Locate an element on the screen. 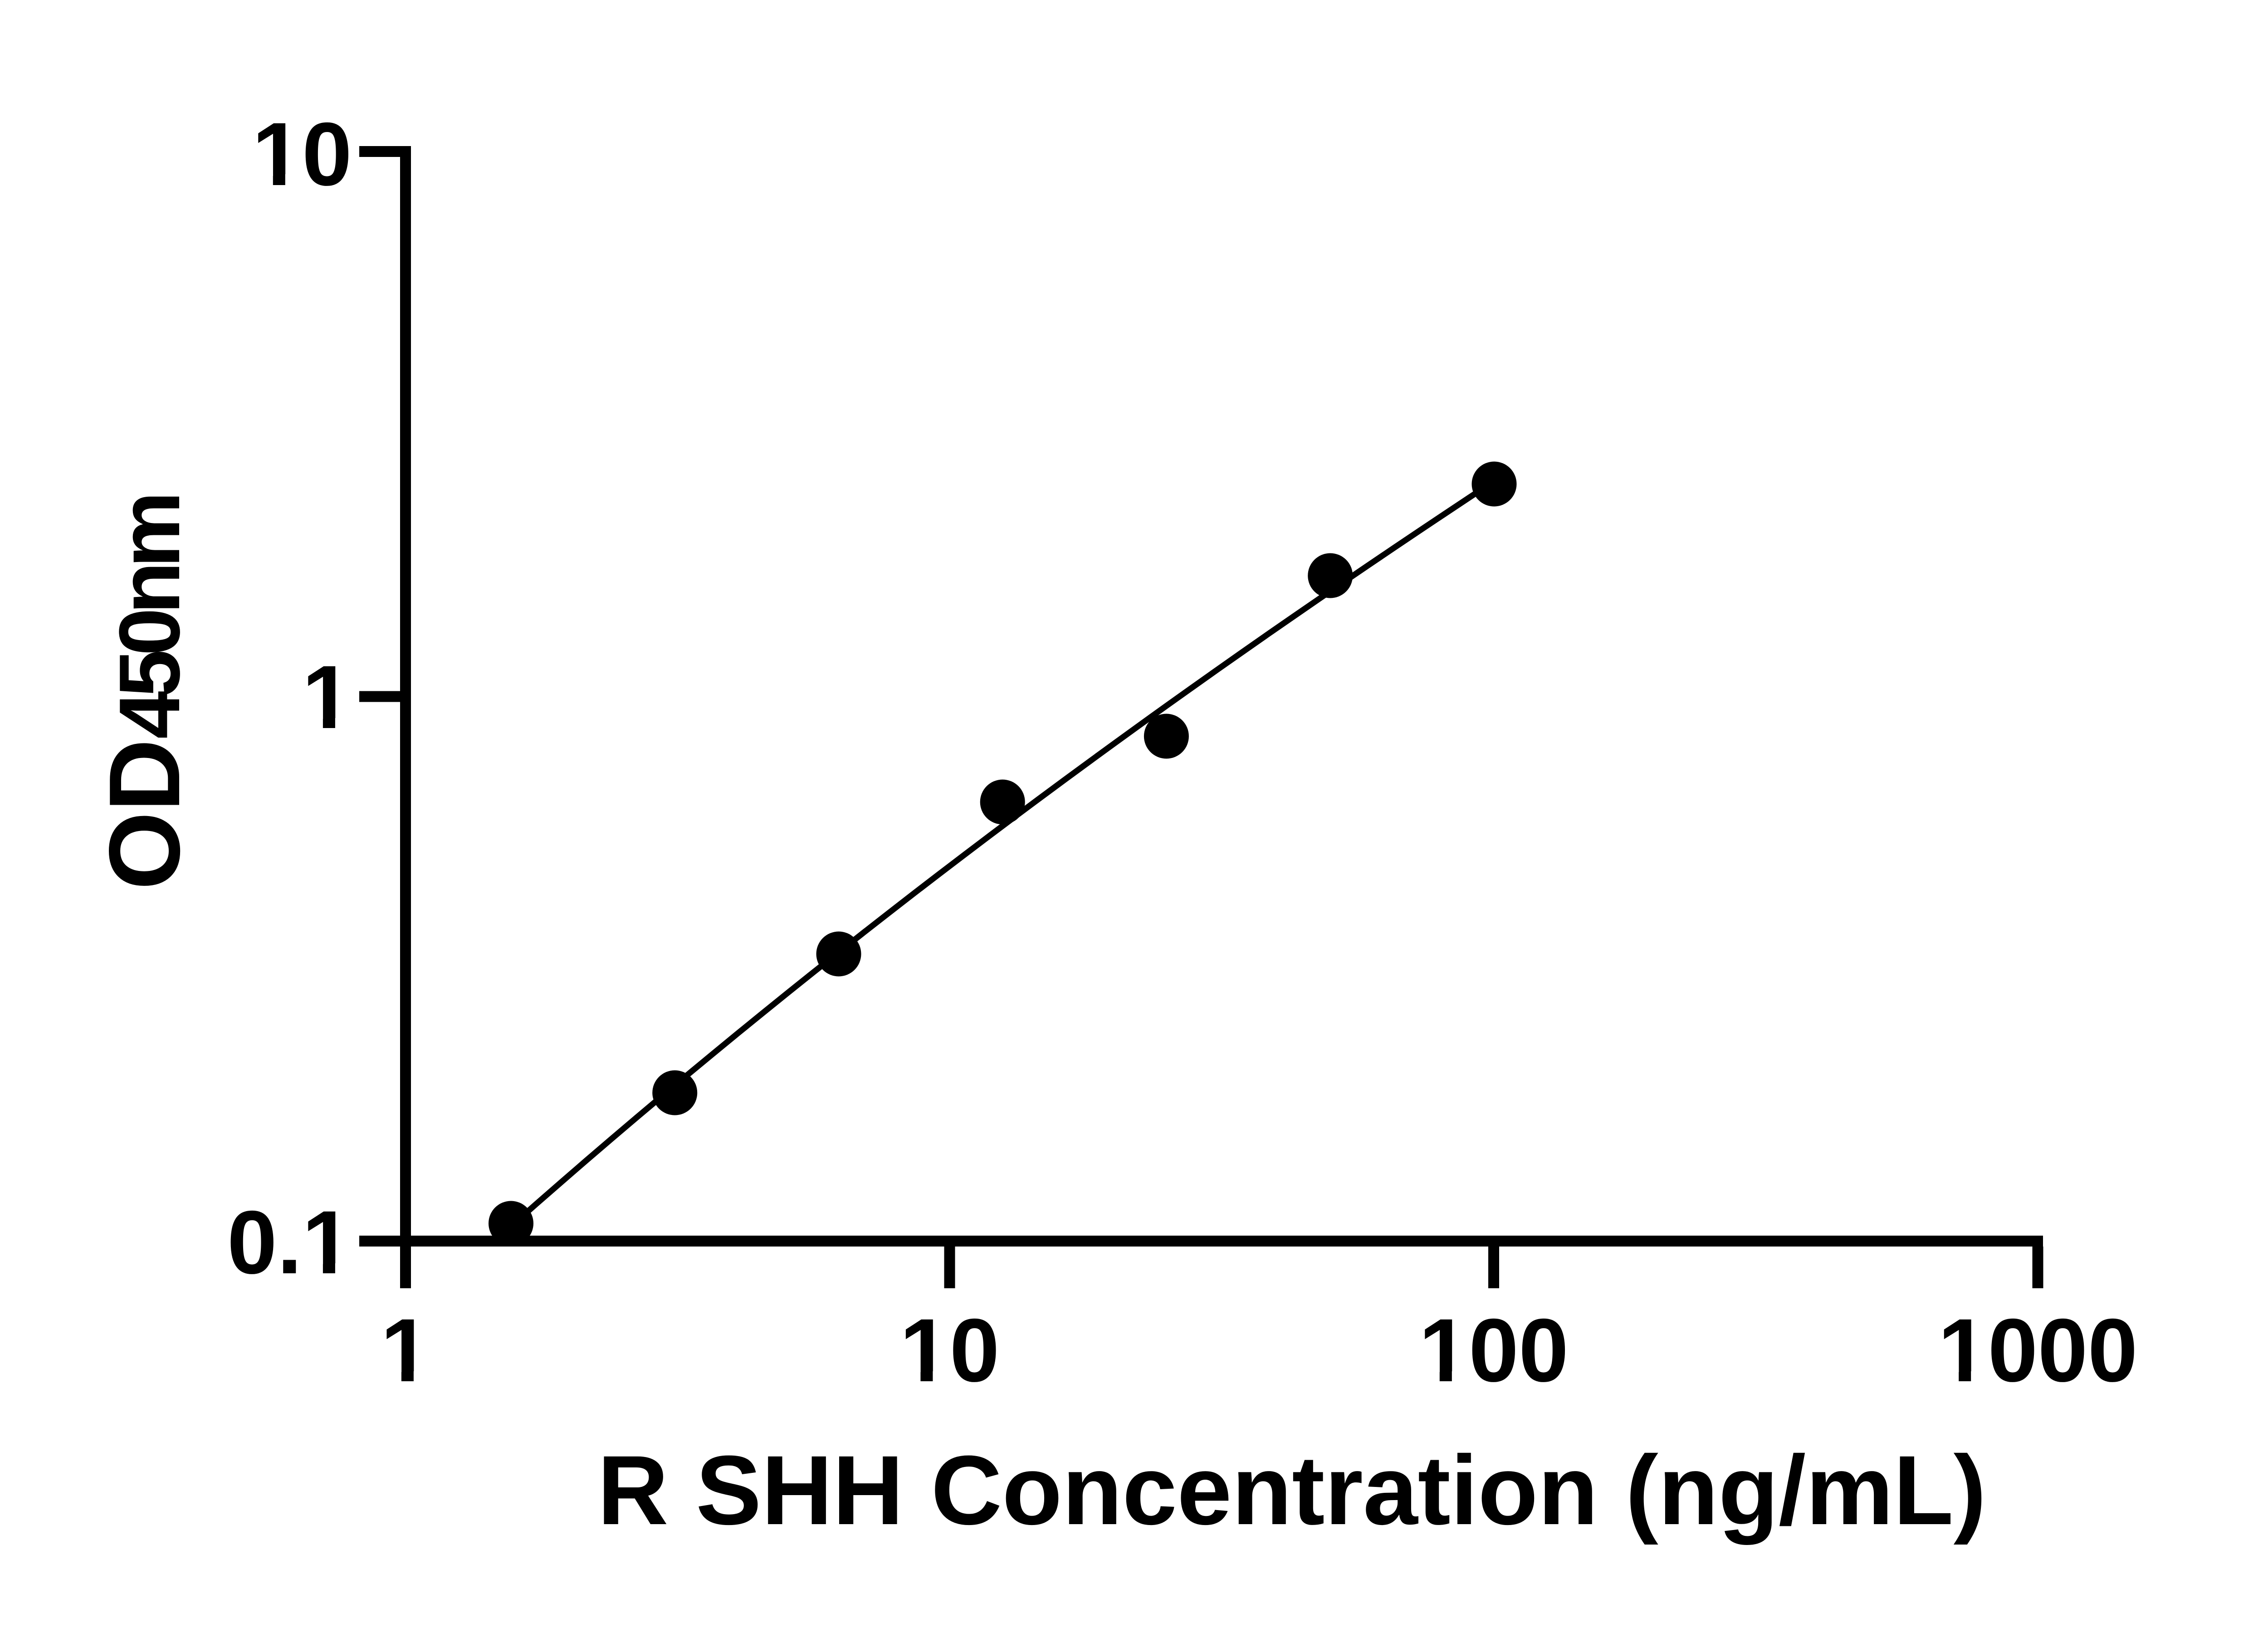  svg-text: R SHH Concentration (ng/mL) is located at coordinates (1292, 1490).